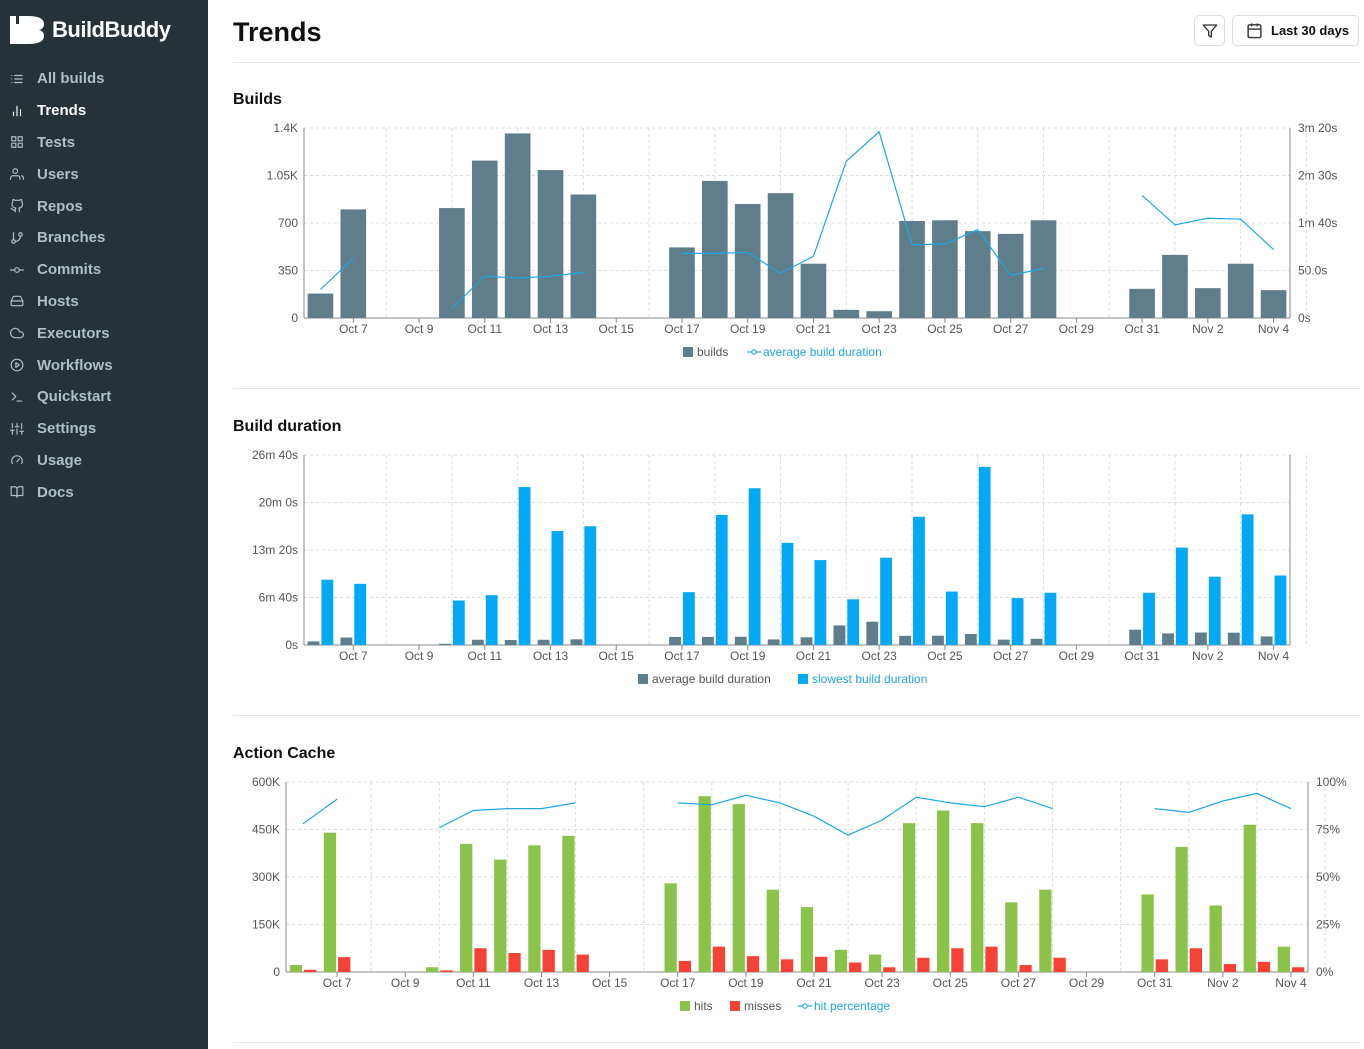 Image resolution: width=1364 pixels, height=1049 pixels. Describe the element at coordinates (485, 656) in the screenshot. I see `x-tick-label: Oct 11` at that location.